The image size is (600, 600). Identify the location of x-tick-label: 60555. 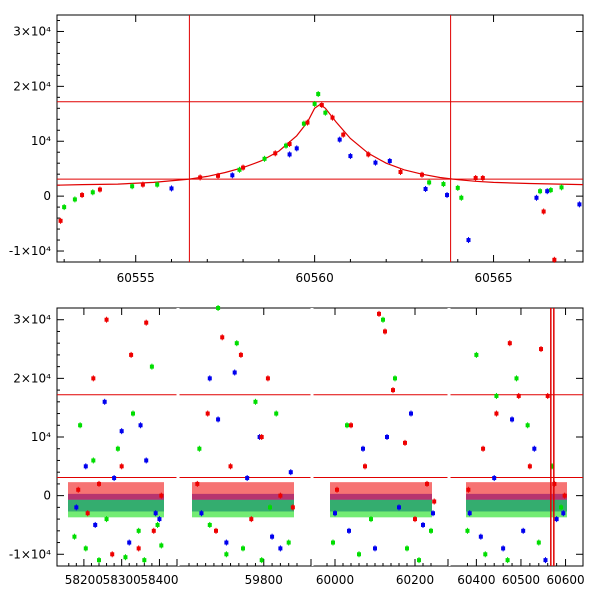
(136, 278).